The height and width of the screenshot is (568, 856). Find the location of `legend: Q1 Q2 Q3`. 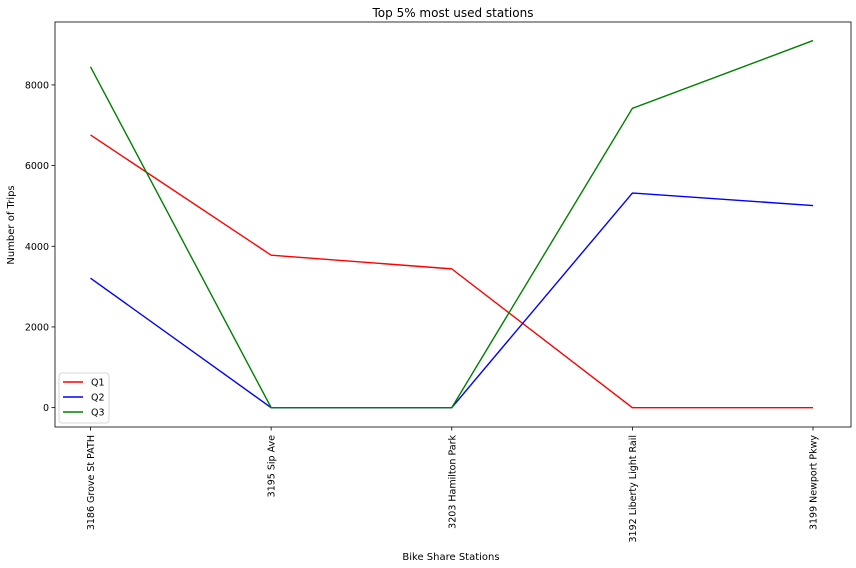

legend: Q1 Q2 Q3 is located at coordinates (84, 398).